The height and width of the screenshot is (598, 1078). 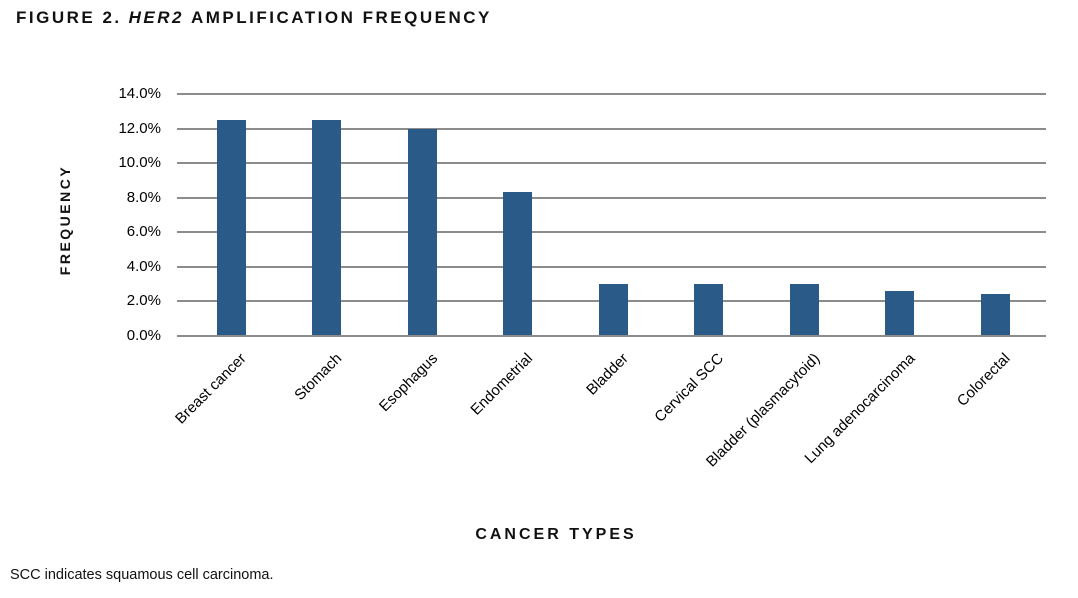 I want to click on x-axis-line, so click(x=611, y=336).